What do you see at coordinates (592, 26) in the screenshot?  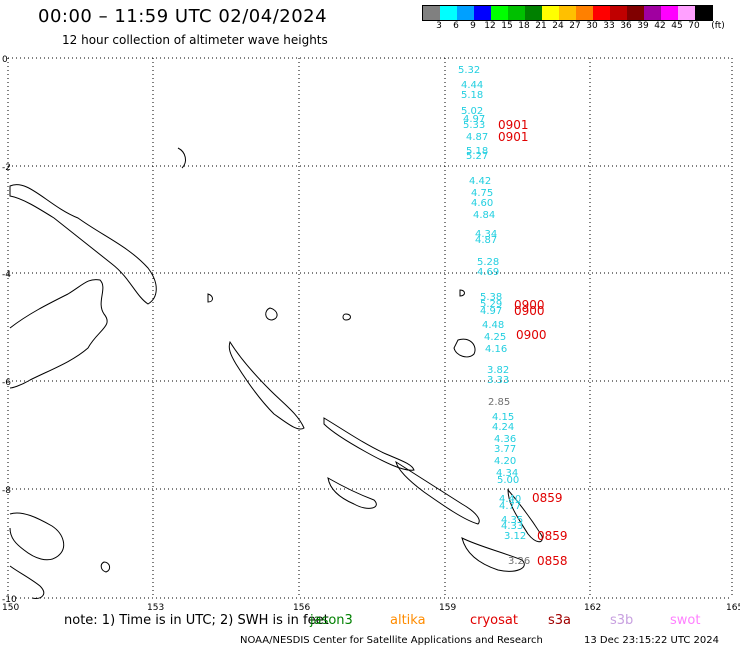 I see `color-scale-label: 30` at bounding box center [592, 26].